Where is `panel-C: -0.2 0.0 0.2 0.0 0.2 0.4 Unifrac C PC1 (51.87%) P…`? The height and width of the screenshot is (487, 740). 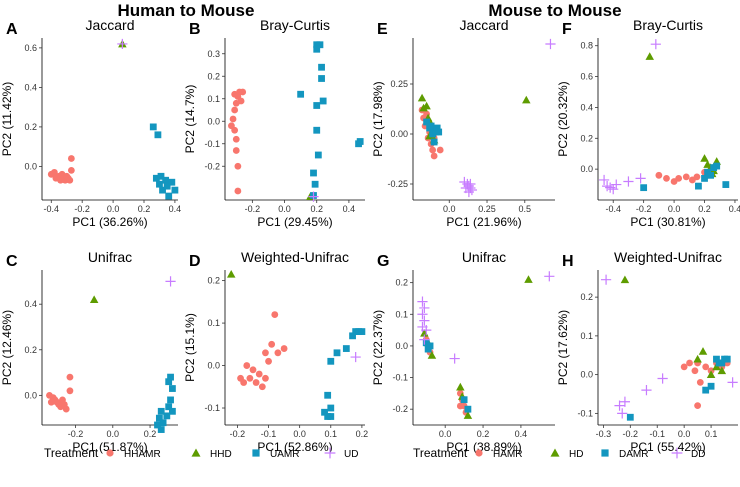 panel-C: -0.2 0.0 0.2 0.0 0.2 0.4 Unifrac C PC1 (51.87%) P… is located at coordinates (89, 351).